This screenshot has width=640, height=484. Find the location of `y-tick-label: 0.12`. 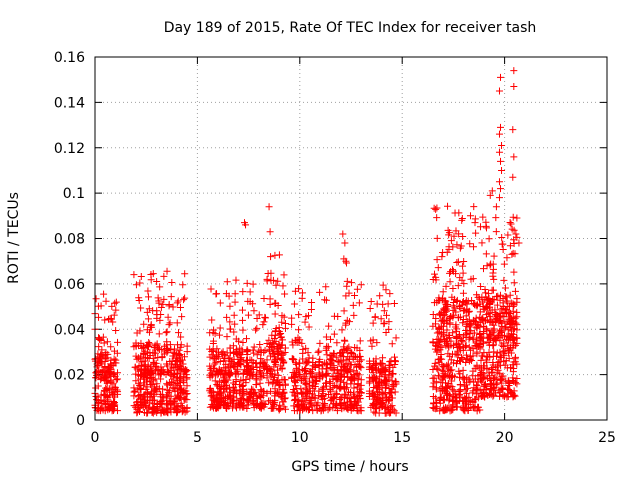

y-tick-label: 0.12 is located at coordinates (69, 149).